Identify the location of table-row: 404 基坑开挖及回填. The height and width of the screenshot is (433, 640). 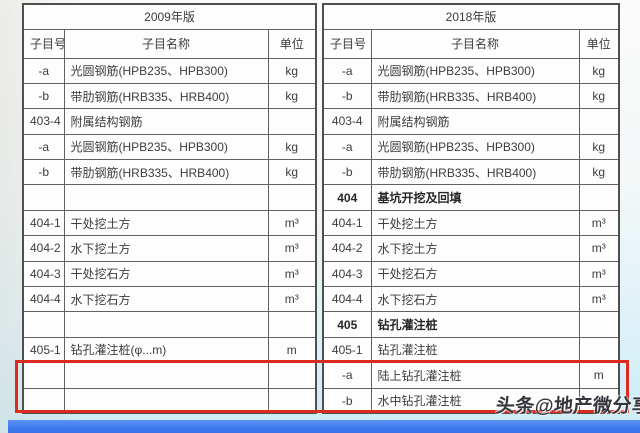
(471, 197).